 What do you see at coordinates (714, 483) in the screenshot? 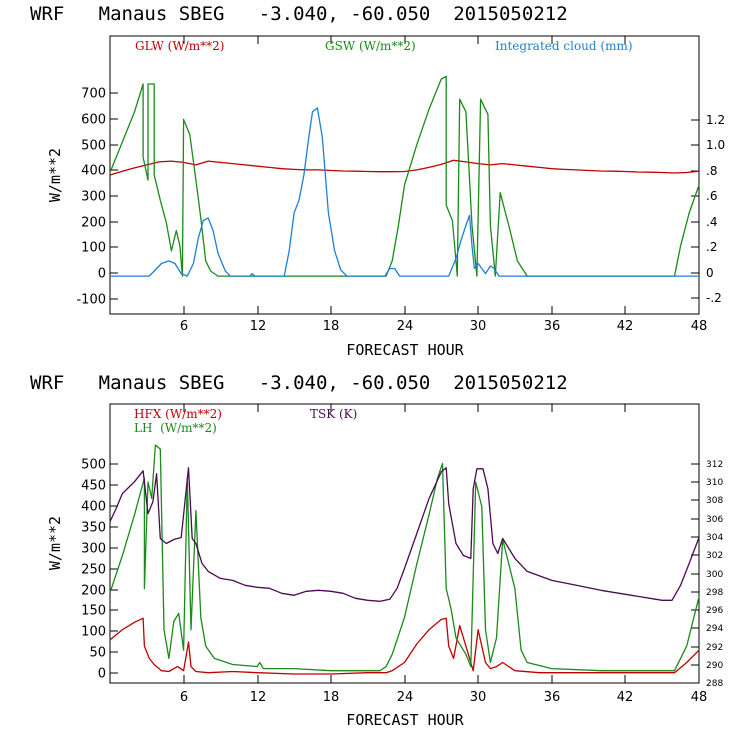
I see `bottom-right-tick: 310` at bounding box center [714, 483].